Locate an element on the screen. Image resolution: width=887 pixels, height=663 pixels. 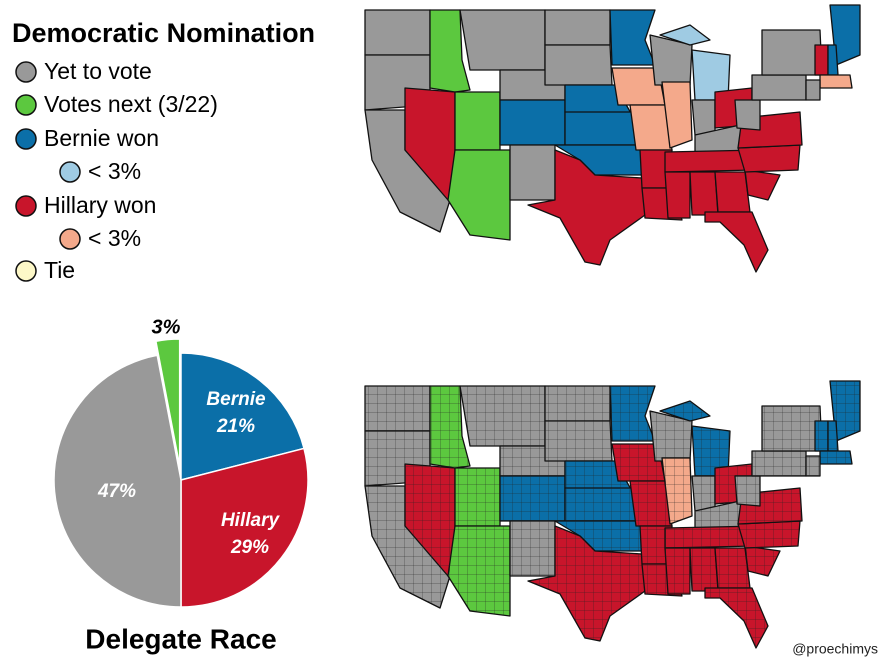
slice-label: Bernie is located at coordinates (236, 399).